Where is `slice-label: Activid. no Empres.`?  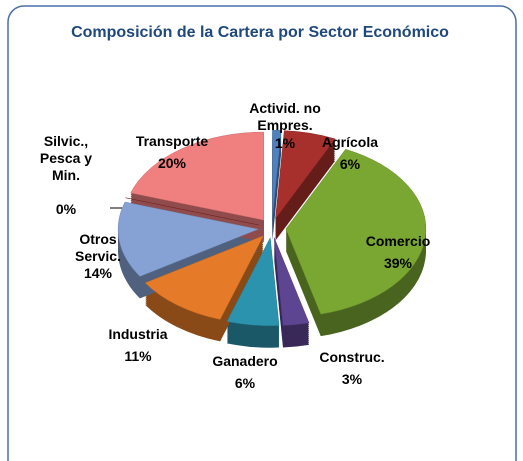 slice-label: Activid. no Empres. is located at coordinates (285, 116).